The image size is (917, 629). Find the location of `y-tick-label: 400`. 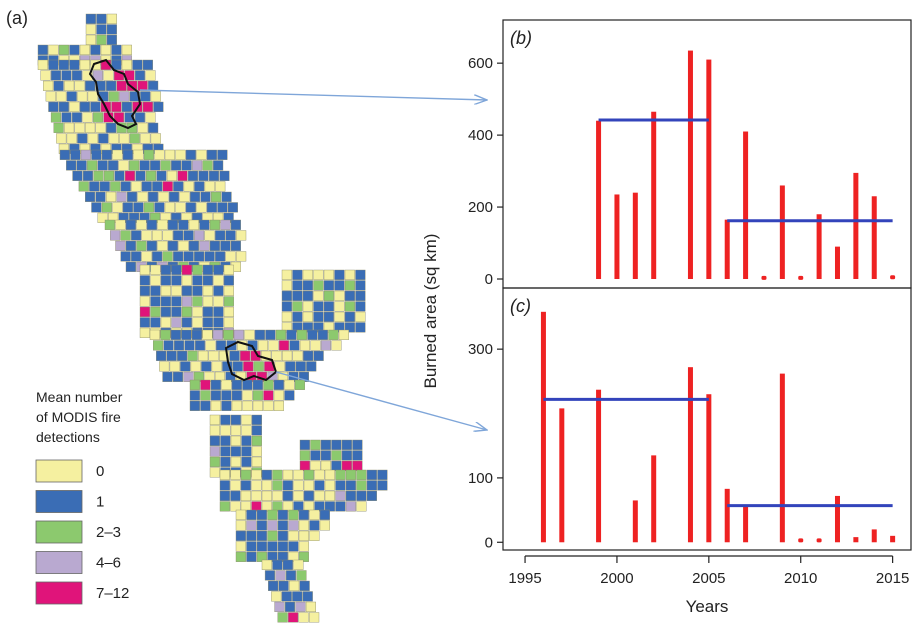

y-tick-label: 400 is located at coordinates (480, 135).